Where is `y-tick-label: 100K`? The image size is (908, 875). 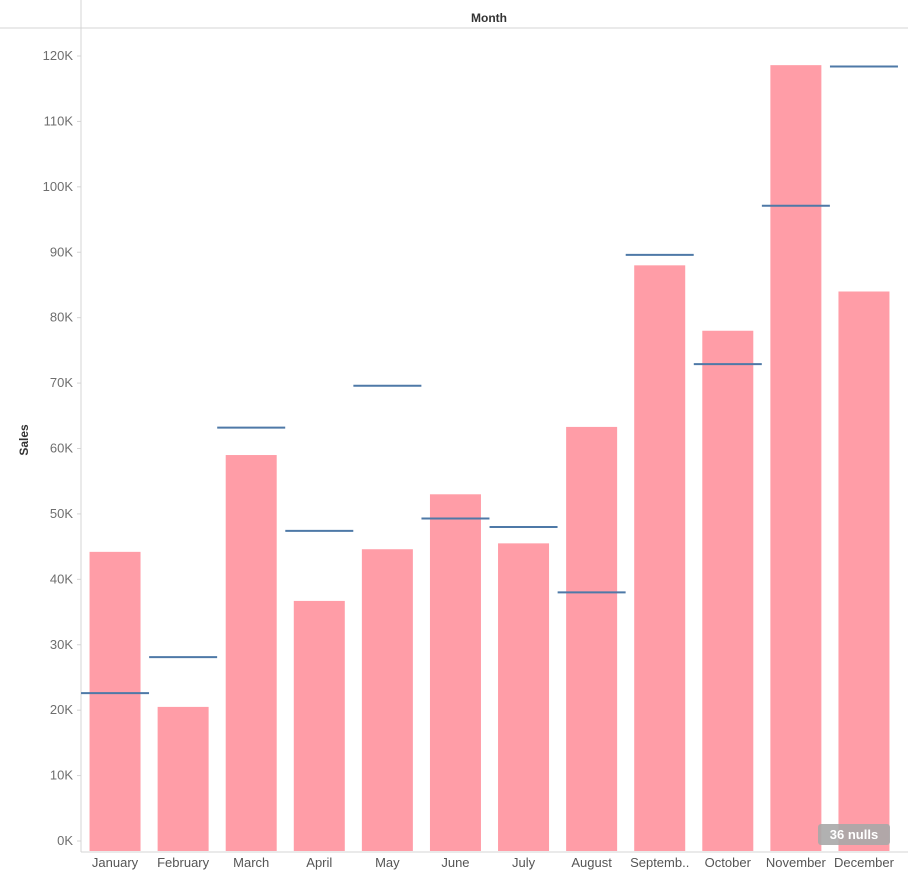 y-tick-label: 100K is located at coordinates (58, 186).